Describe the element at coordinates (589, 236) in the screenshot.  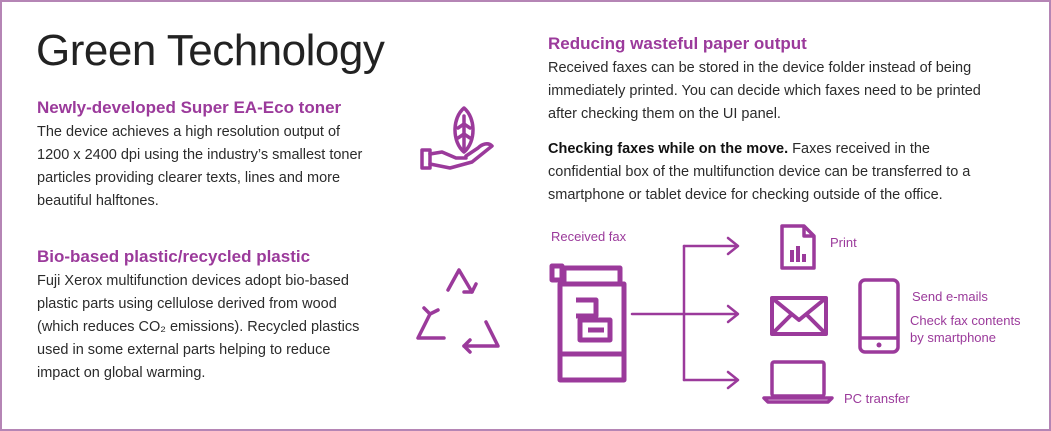
I see `received-fax-label: Received fax` at that location.